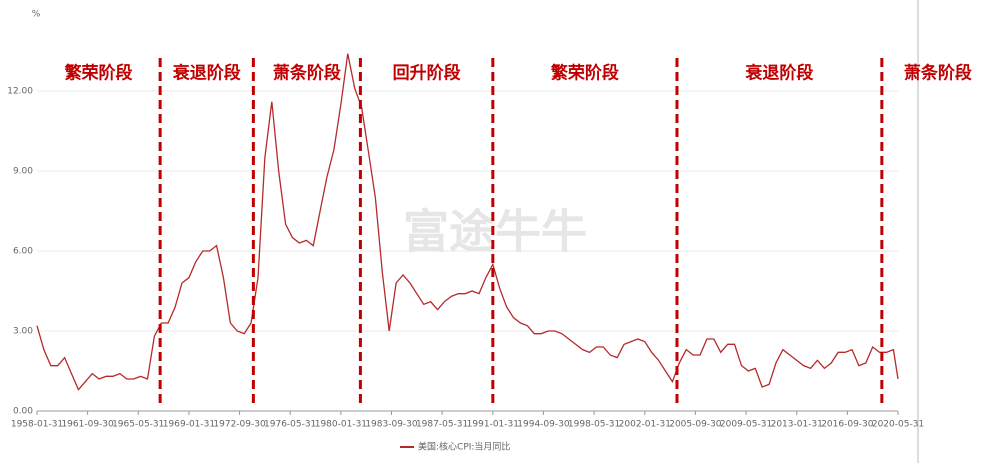 This screenshot has width=988, height=467. I want to click on x-tick-label: 1972-09-30, so click(239, 425).